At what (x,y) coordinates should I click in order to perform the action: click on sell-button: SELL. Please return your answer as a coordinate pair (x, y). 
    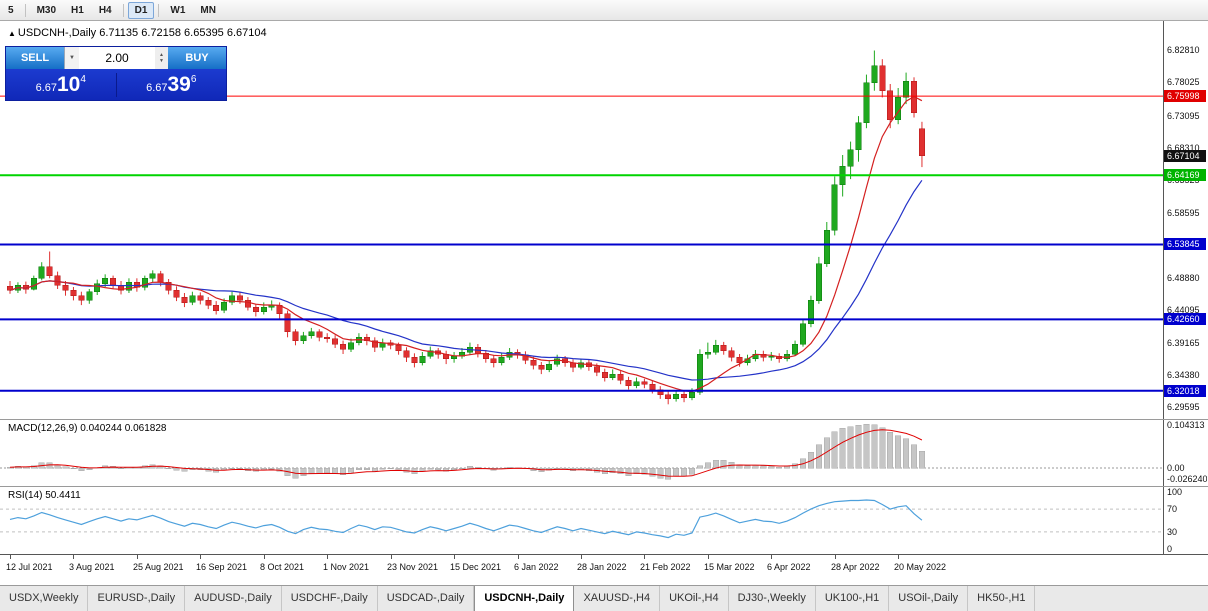
    Looking at the image, I should click on (35, 58).